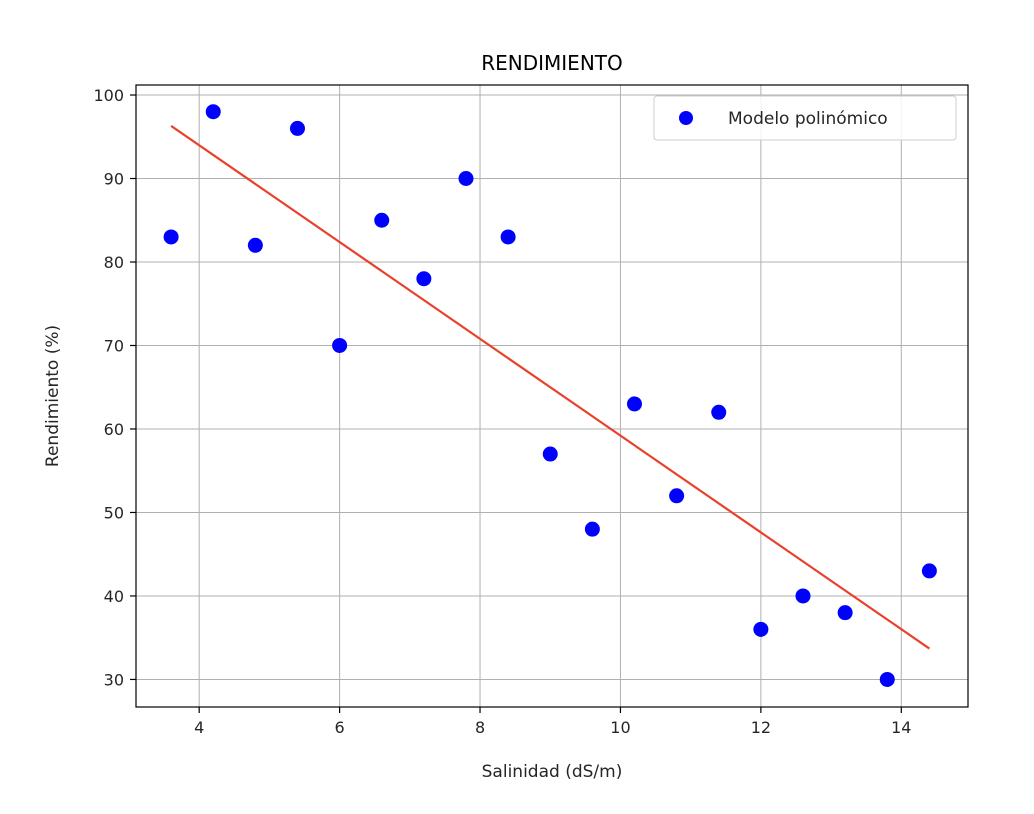 The image size is (1034, 814). Describe the element at coordinates (552, 772) in the screenshot. I see `x-axis-label: Salinidad (dS/m)` at that location.